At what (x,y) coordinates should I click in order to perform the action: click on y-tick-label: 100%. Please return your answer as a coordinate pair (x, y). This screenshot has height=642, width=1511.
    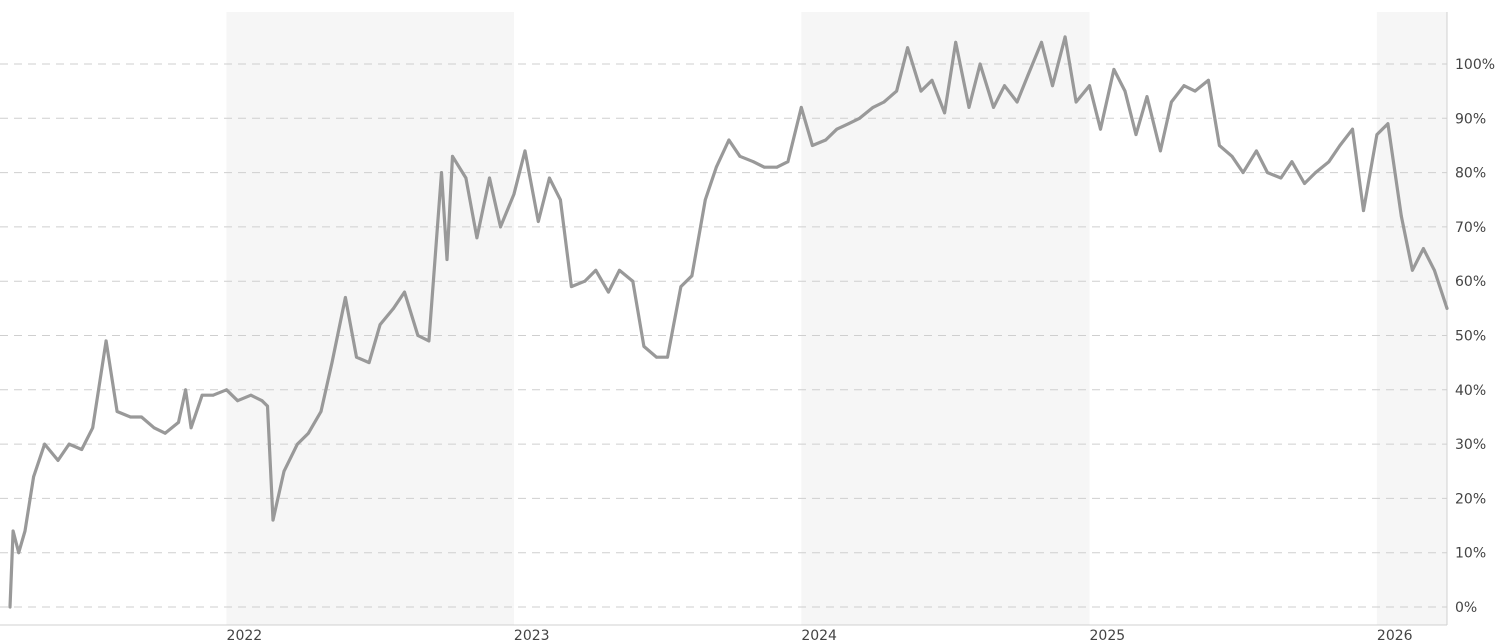
    Looking at the image, I should click on (1475, 65).